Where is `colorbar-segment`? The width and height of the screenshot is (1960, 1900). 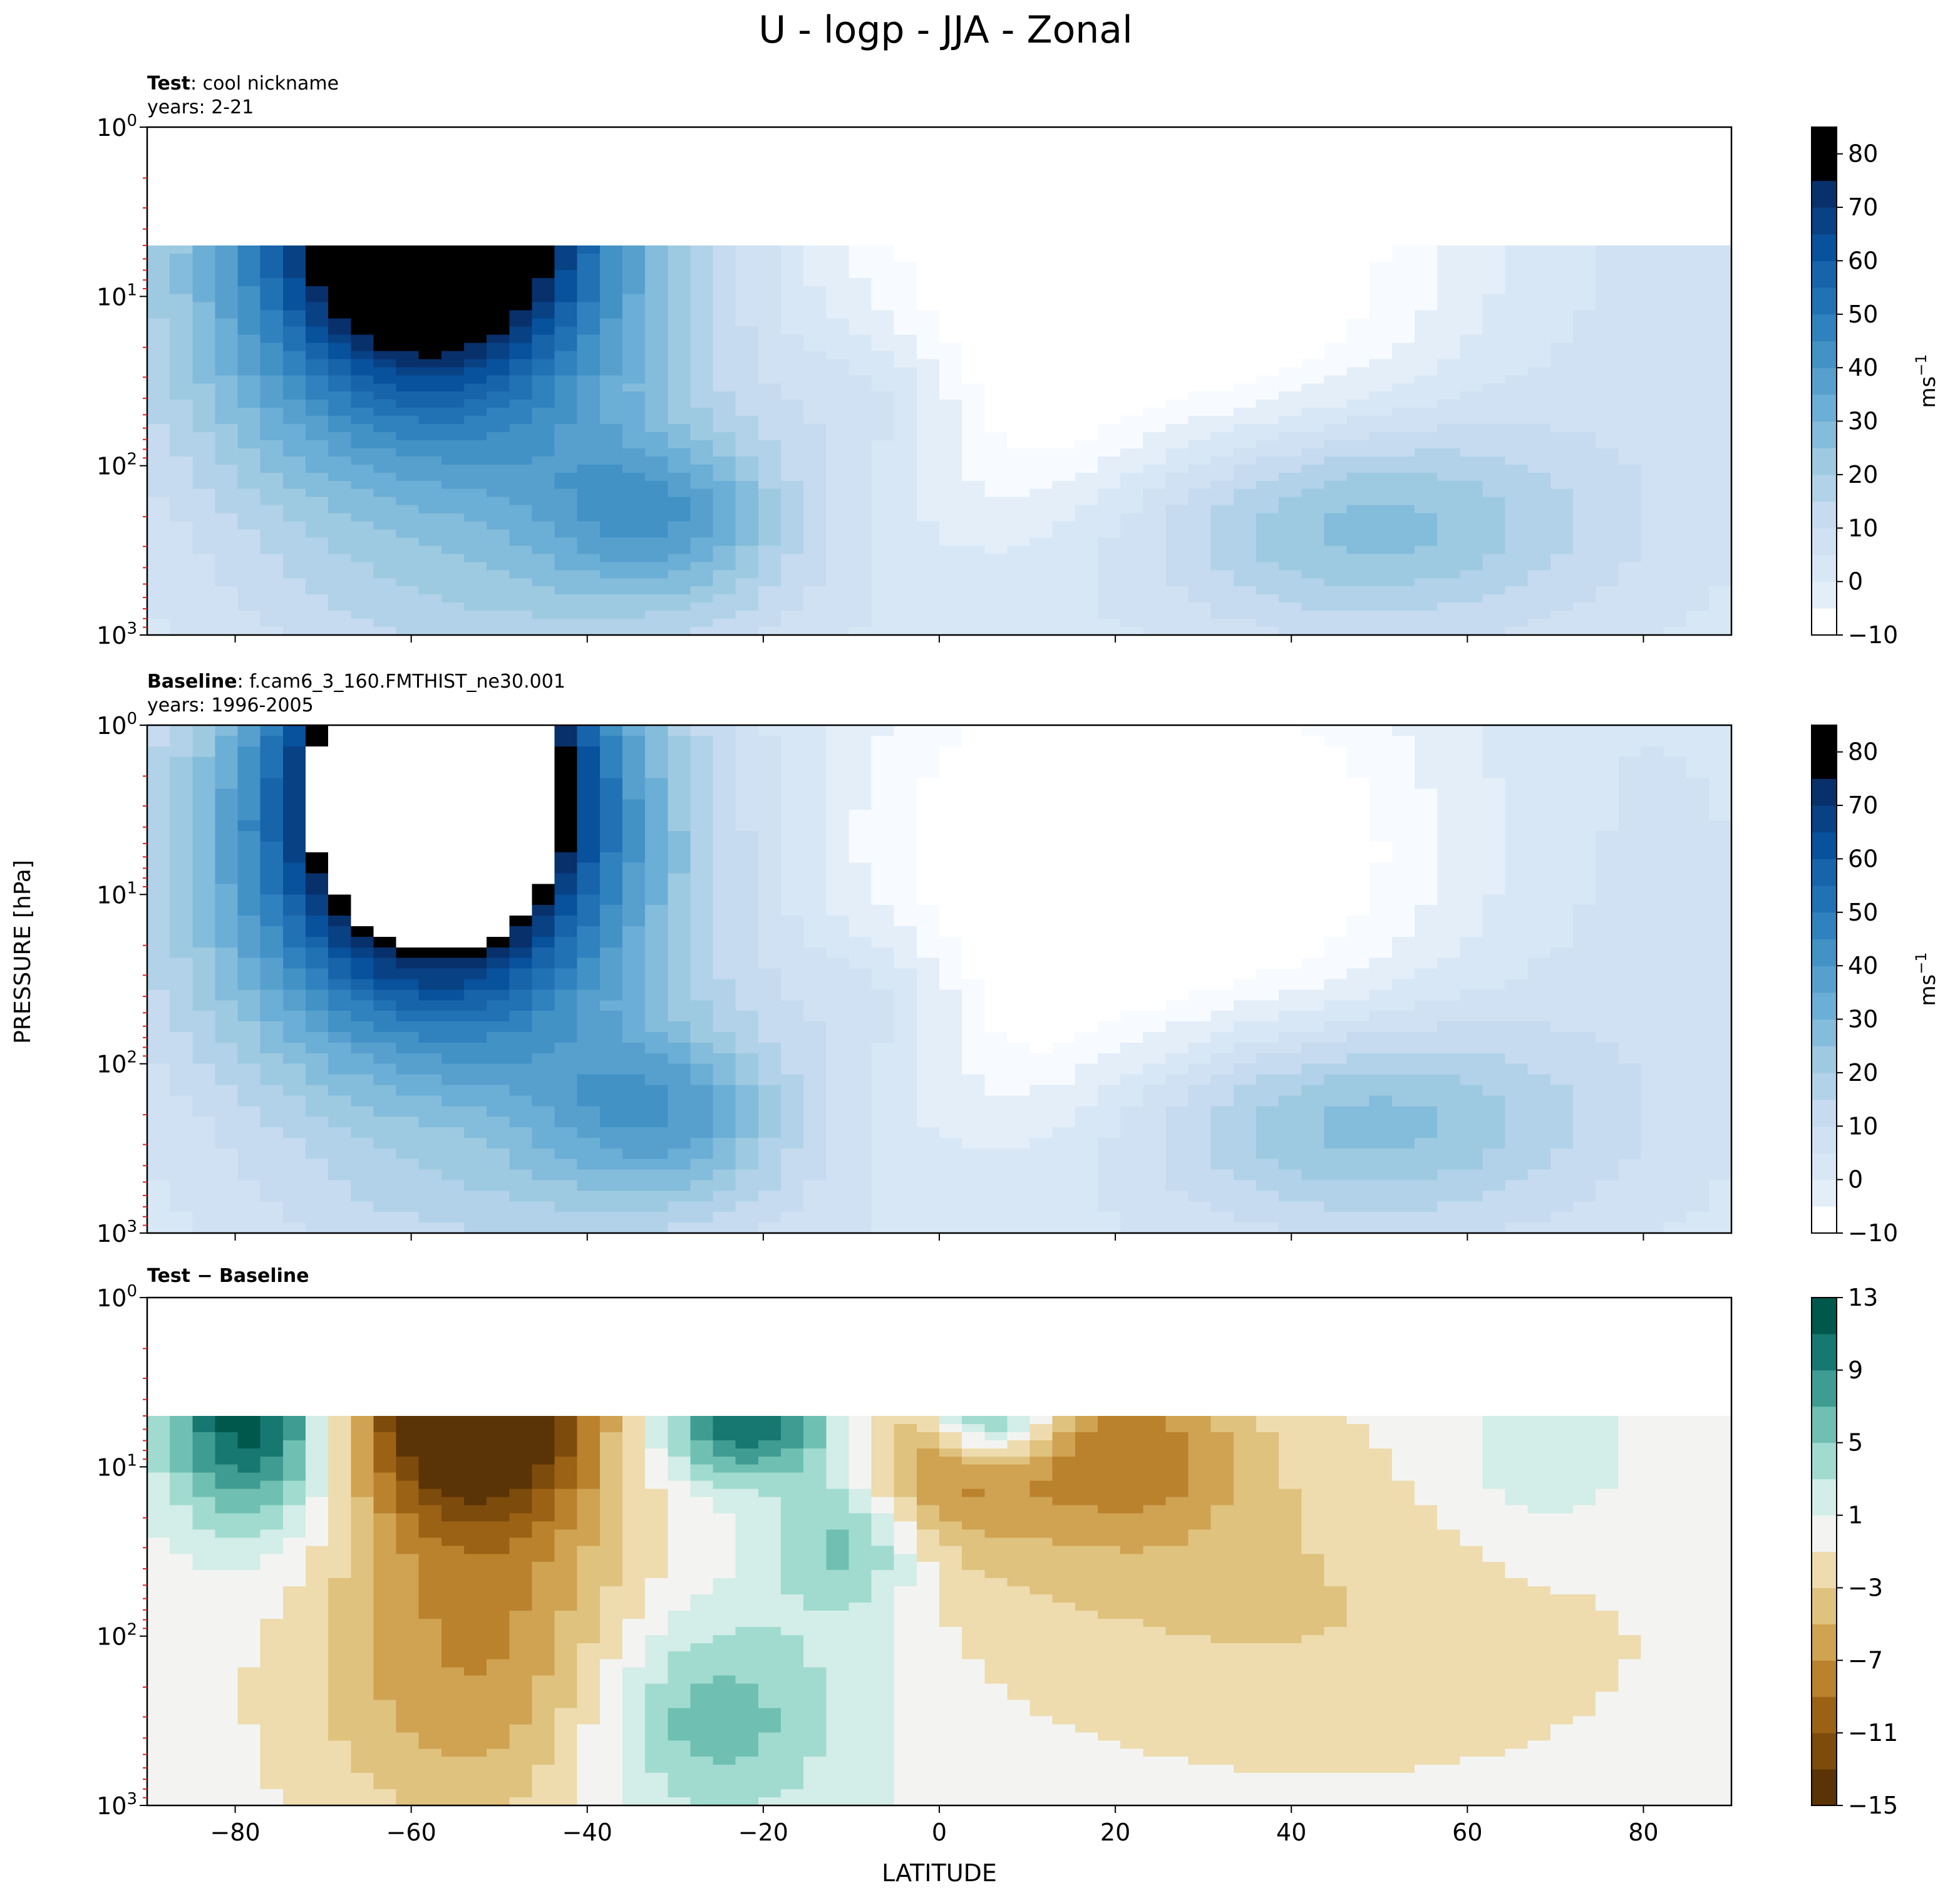
colorbar-segment is located at coordinates (1824, 274).